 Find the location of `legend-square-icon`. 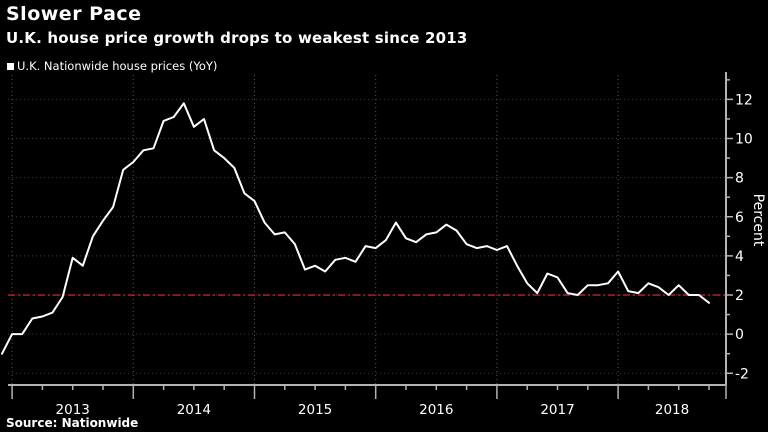

legend-square-icon is located at coordinates (10, 66).